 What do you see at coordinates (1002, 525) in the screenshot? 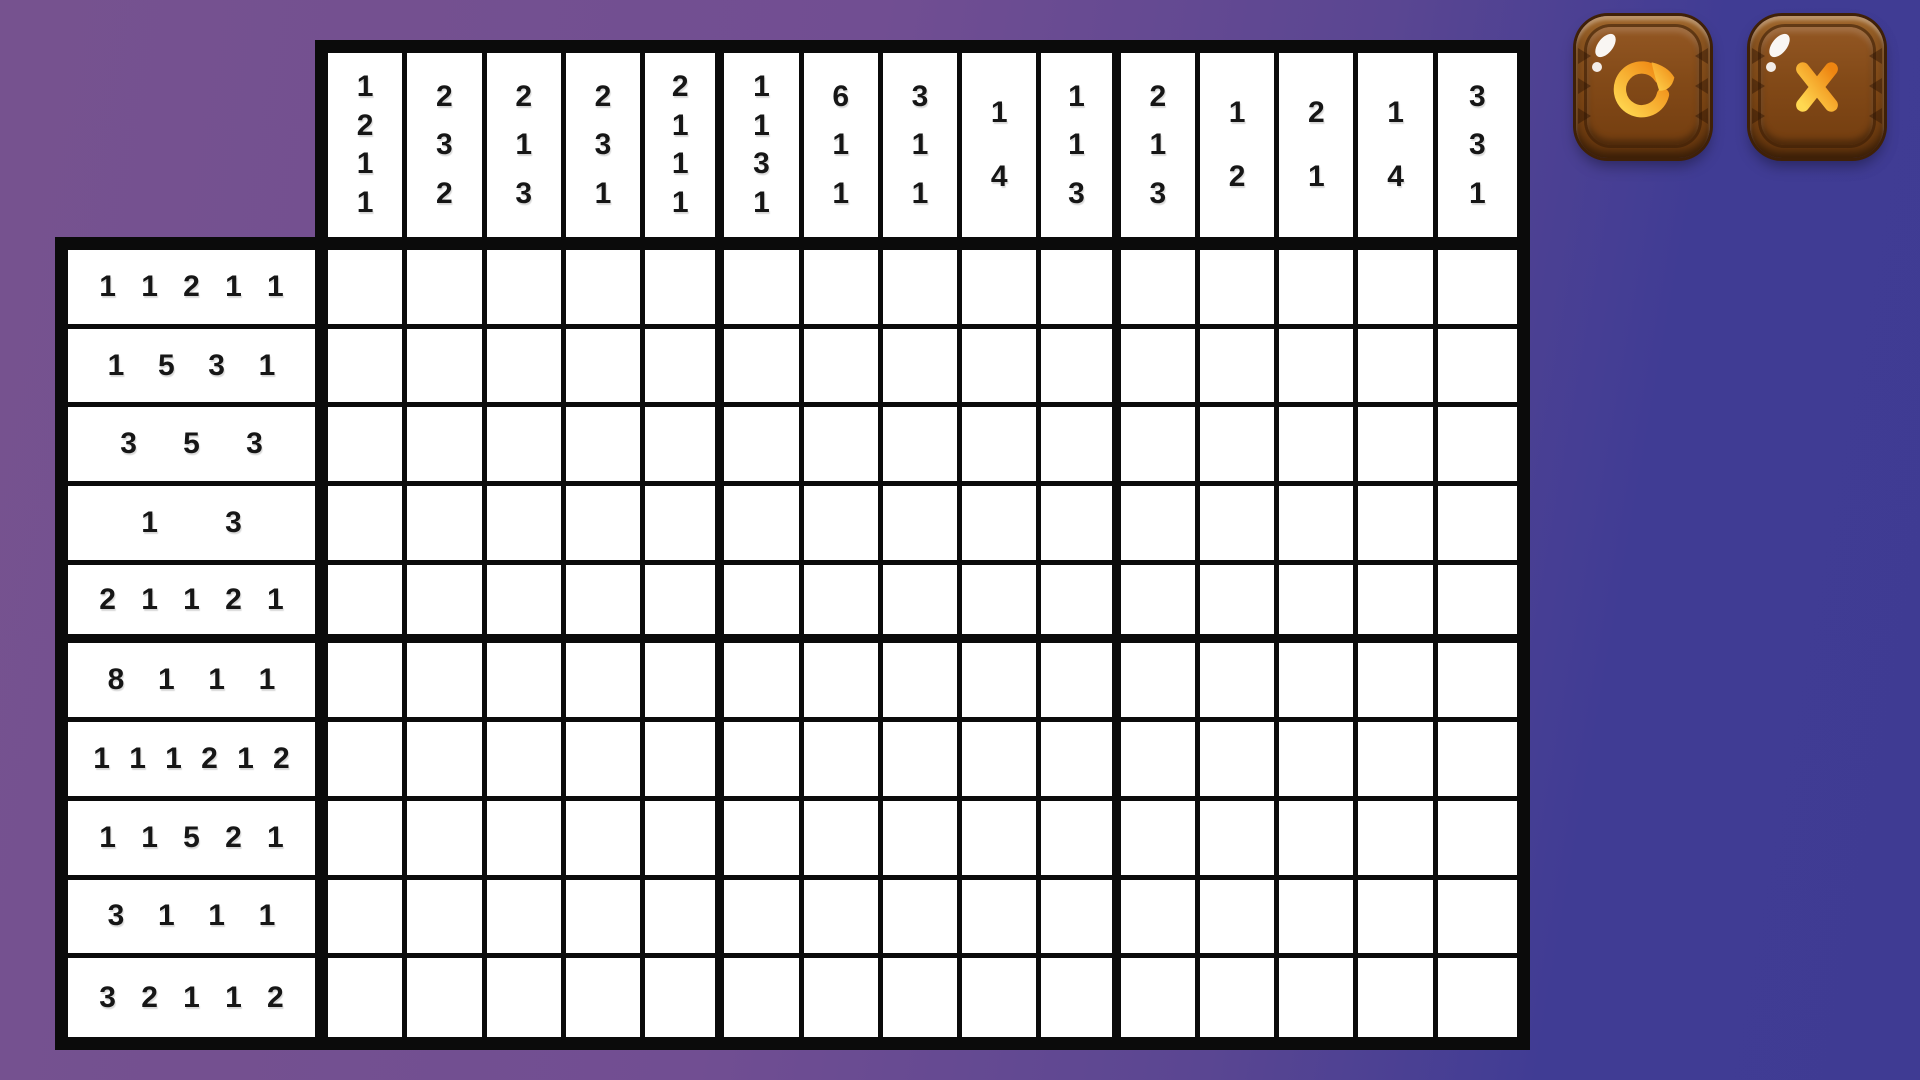
I see `grid-cell-r4-c9` at bounding box center [1002, 525].